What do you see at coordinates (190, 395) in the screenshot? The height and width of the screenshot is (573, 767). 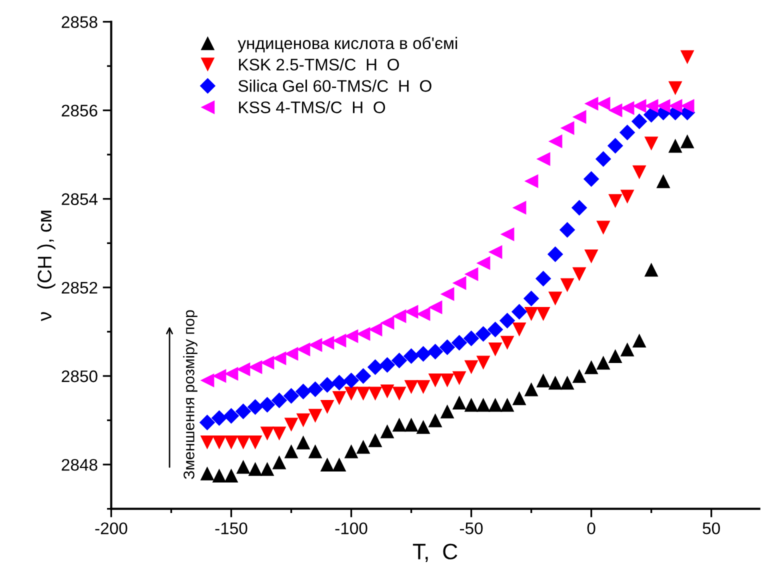 I see `annotation: Зменшення розміру пор` at bounding box center [190, 395].